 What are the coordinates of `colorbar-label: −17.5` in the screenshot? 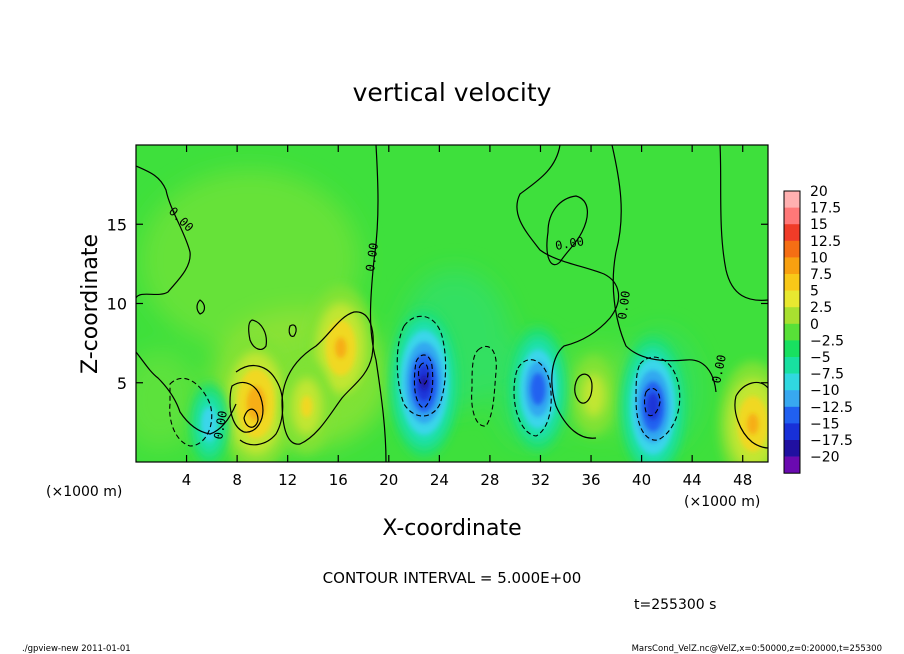 It's located at (831, 441).